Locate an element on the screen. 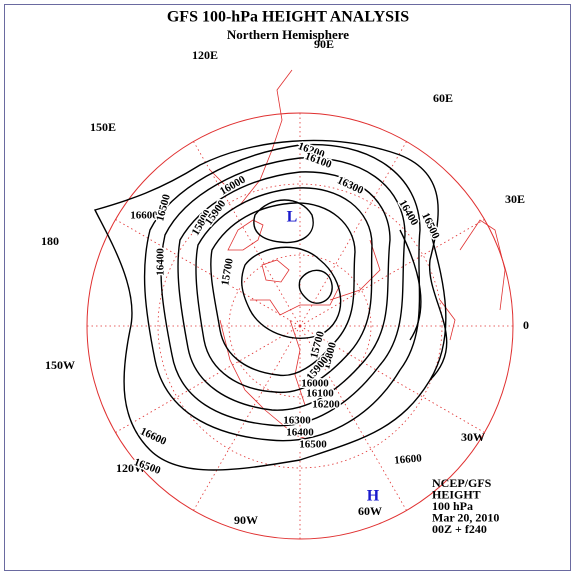 Image resolution: width=576 pixels, height=576 pixels. longitude-label: 60W is located at coordinates (370, 511).